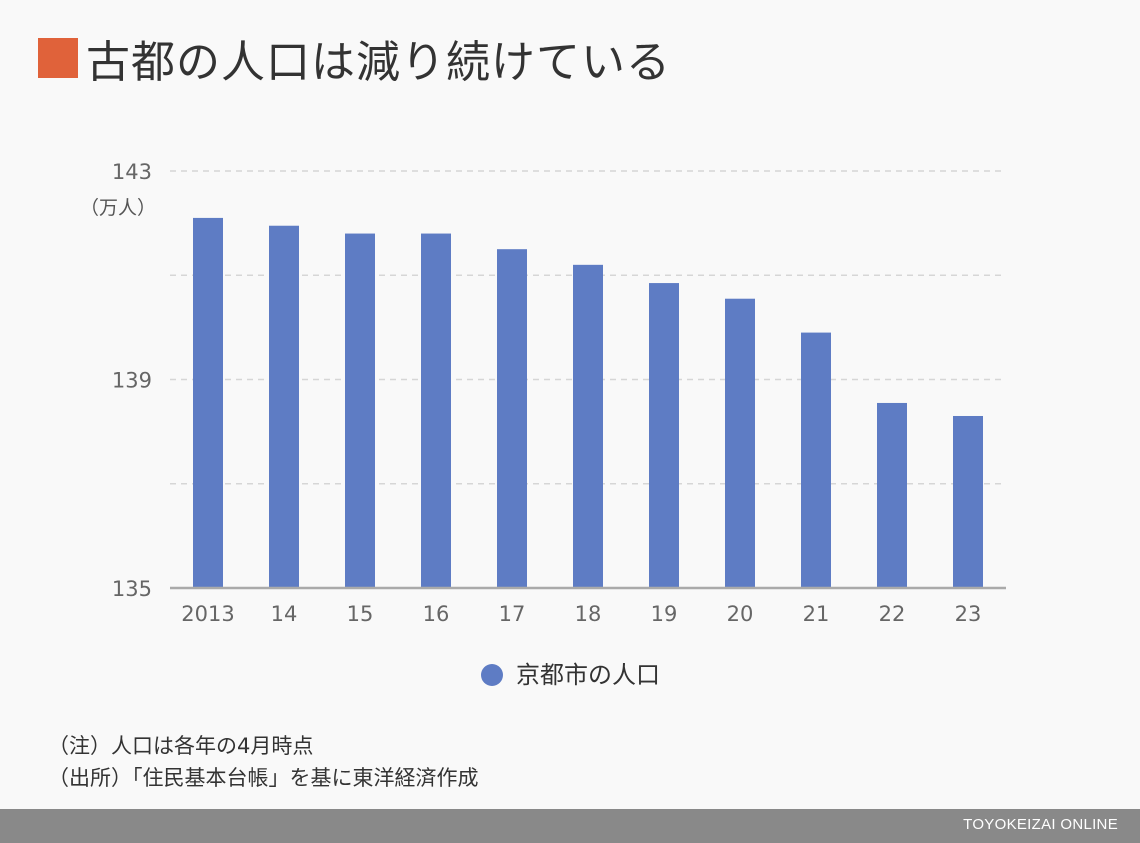 Image resolution: width=1140 pixels, height=843 pixels. What do you see at coordinates (436, 614) in the screenshot?
I see `x-tick-label: 16` at bounding box center [436, 614].